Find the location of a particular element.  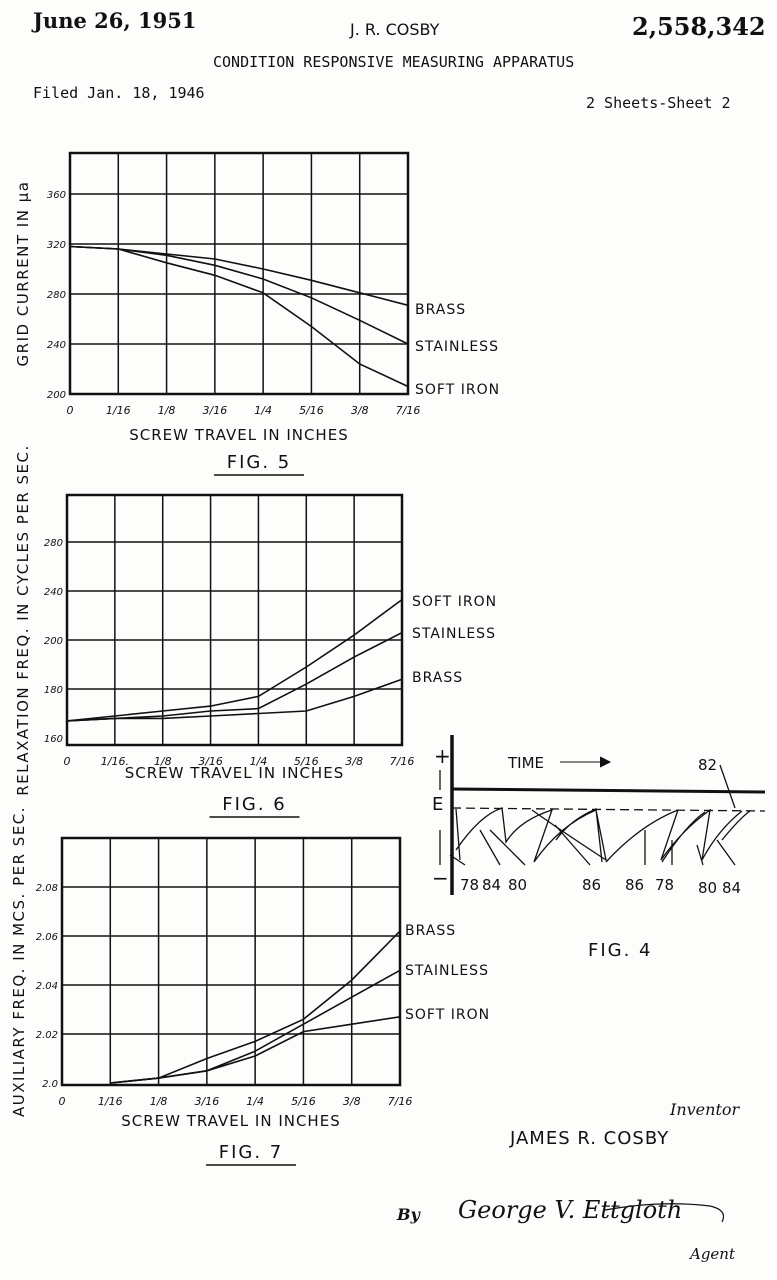

figure-title: FIG. 6 is located at coordinates (254, 804).